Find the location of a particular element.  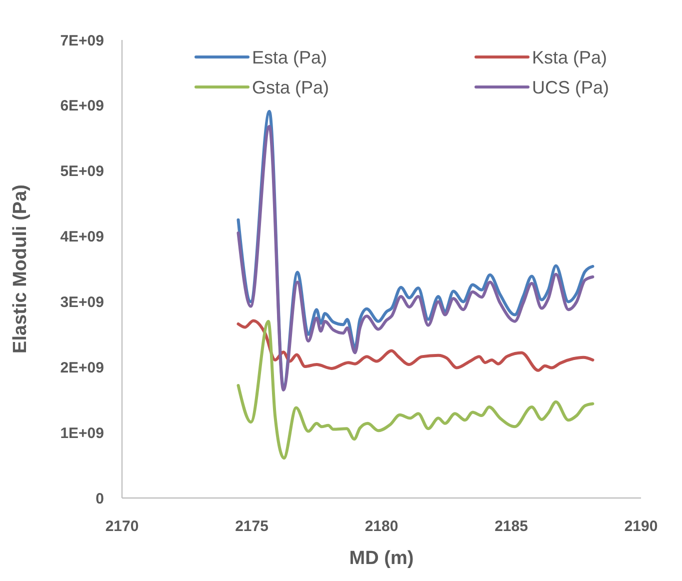

x-axis-title: MD (m) is located at coordinates (381, 558).